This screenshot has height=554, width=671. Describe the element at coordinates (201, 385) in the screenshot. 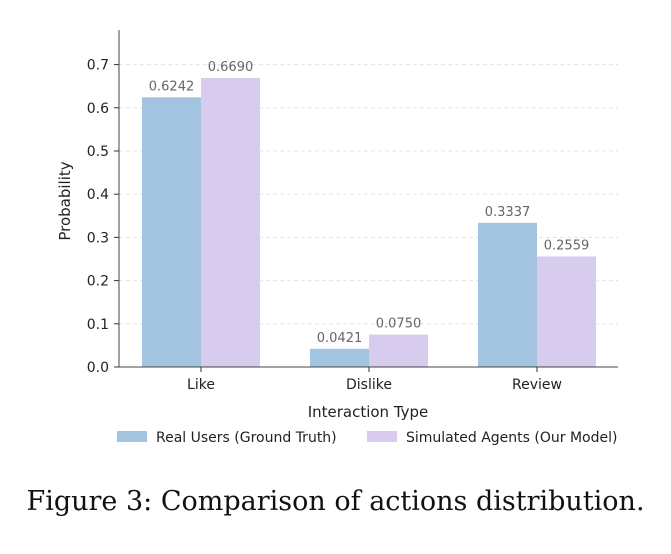

I see `x-tick-label: Like` at that location.